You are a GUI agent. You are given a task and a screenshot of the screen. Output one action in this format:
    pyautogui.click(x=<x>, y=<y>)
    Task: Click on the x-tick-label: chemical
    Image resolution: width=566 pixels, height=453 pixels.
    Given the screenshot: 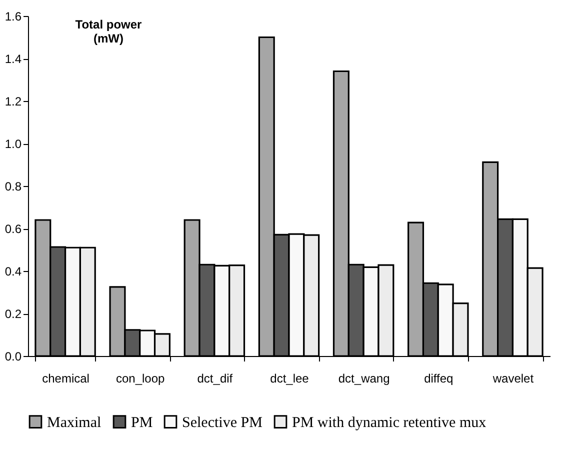 What is the action you would take?
    pyautogui.click(x=66, y=379)
    